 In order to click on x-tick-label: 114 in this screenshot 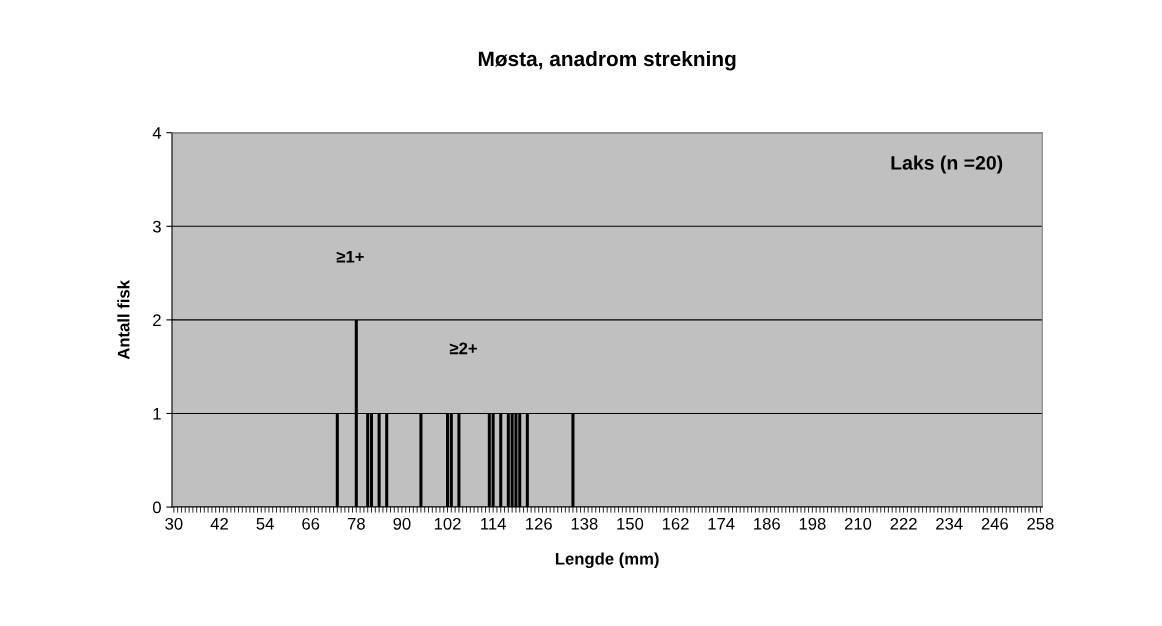, I will do `click(493, 524)`.